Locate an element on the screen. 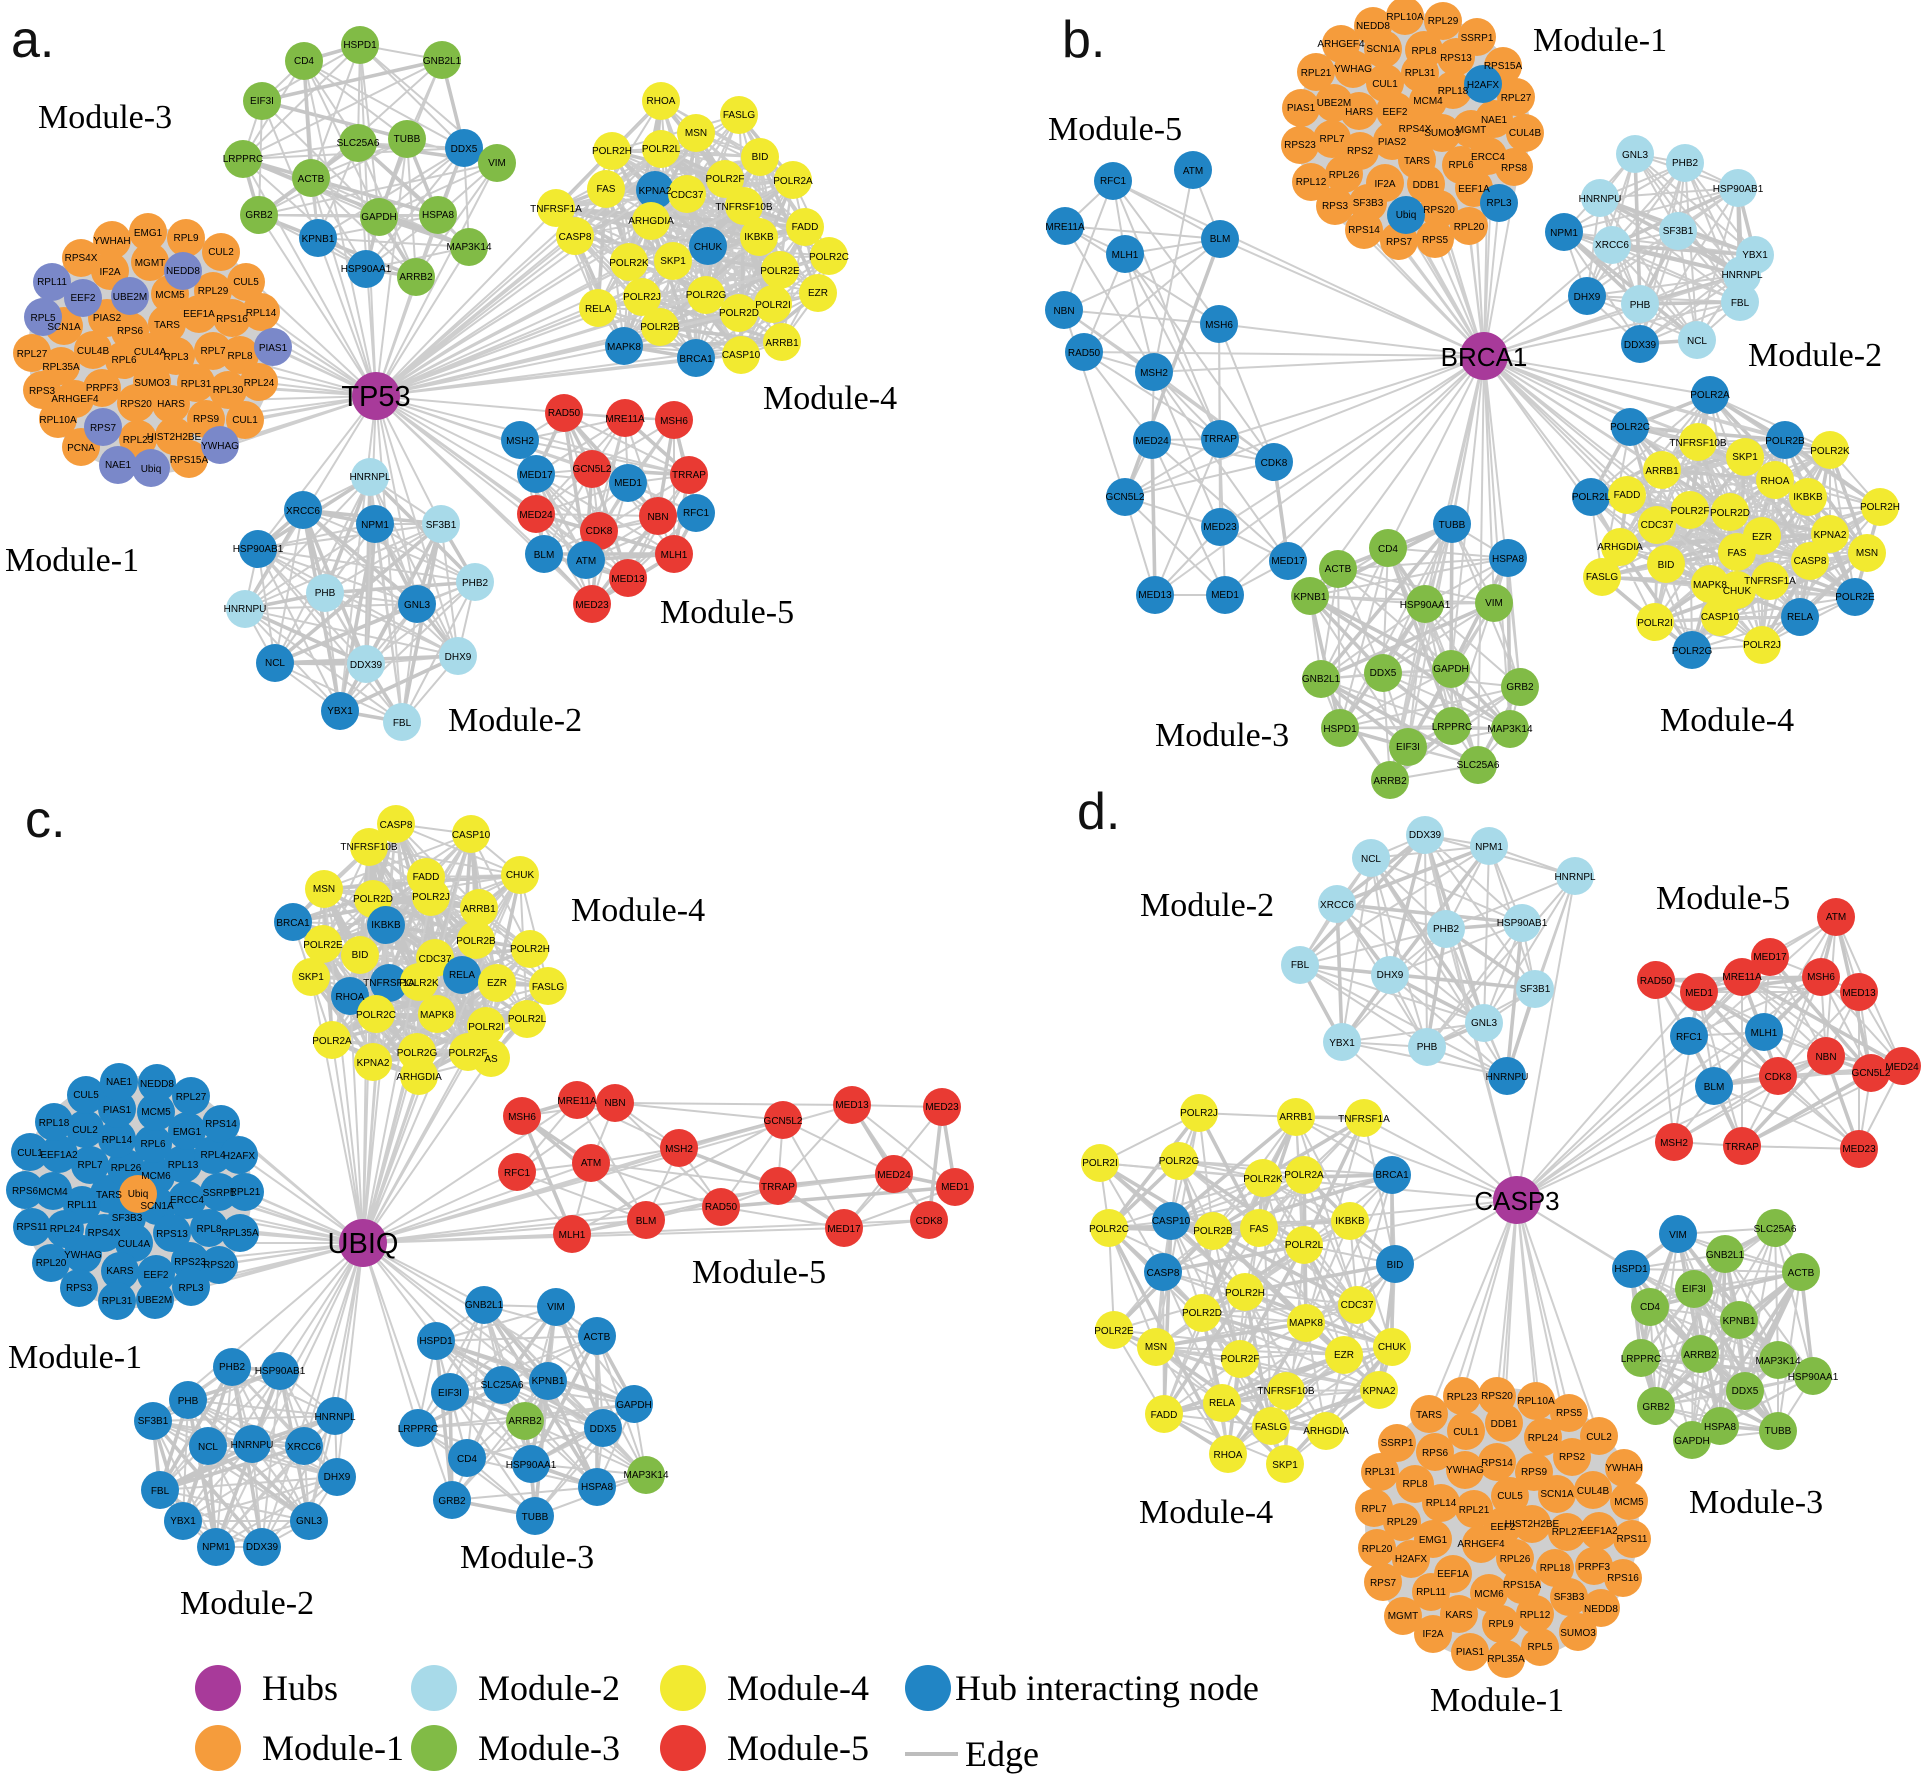  svg-text: IKBKB is located at coordinates (1350, 1221).